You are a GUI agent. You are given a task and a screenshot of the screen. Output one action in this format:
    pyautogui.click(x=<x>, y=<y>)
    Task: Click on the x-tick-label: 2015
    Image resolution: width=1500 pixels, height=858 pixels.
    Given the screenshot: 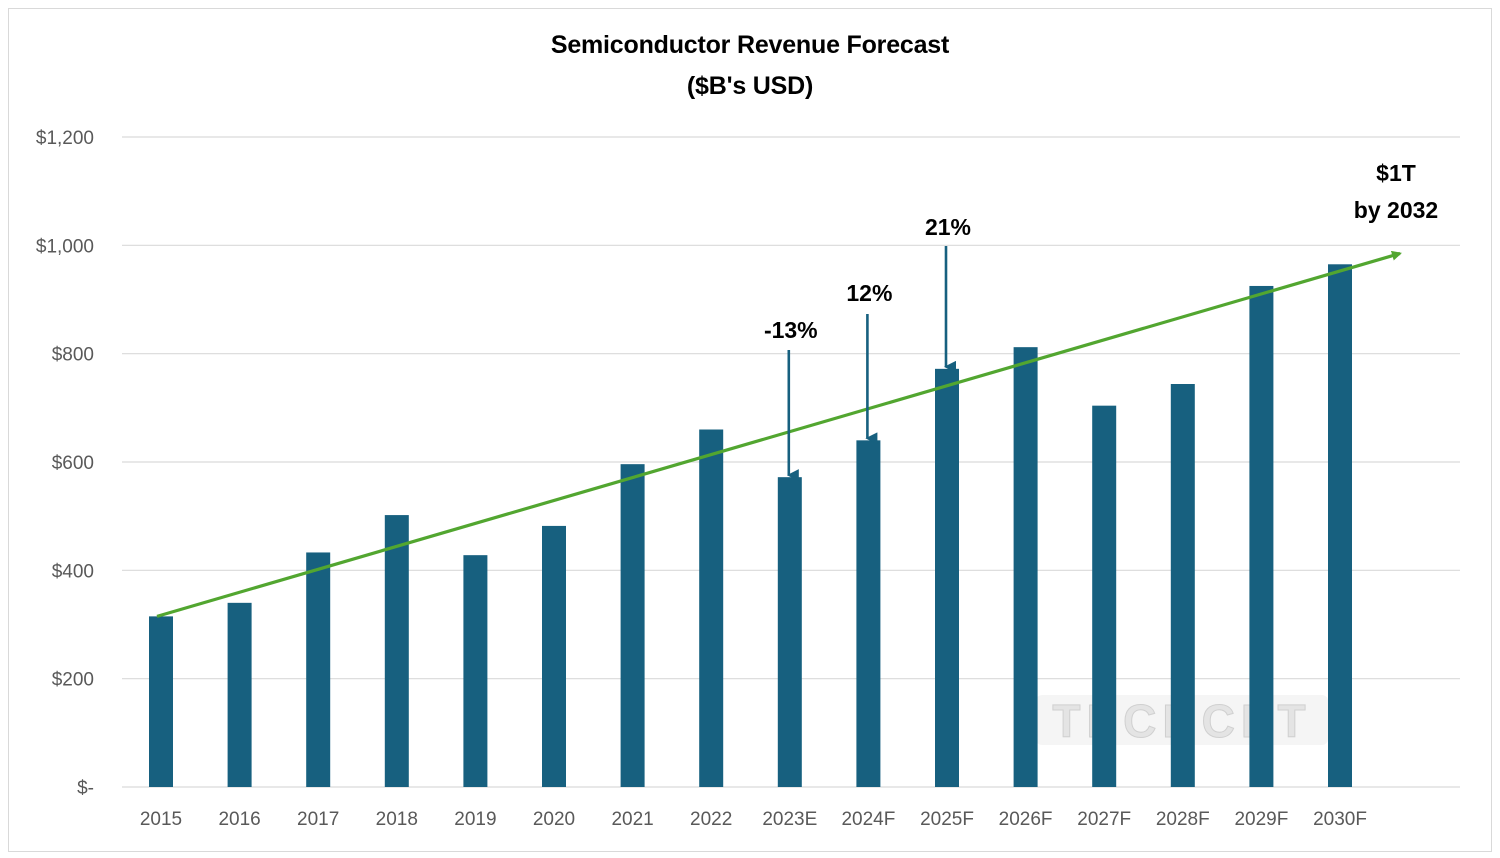 What is the action you would take?
    pyautogui.click(x=161, y=819)
    